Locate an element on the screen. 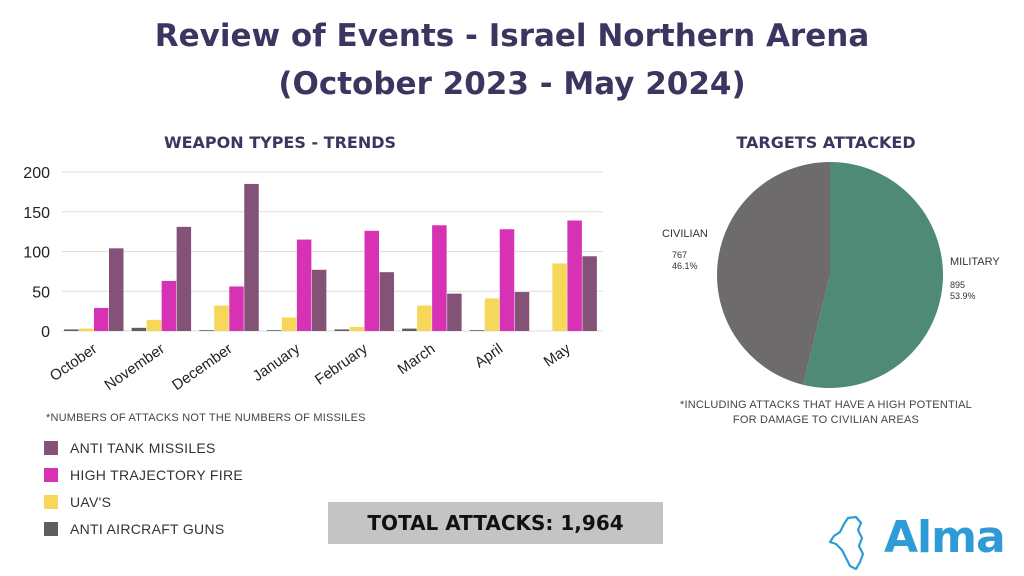 The image size is (1024, 576). x-tick-label: January is located at coordinates (277, 362).